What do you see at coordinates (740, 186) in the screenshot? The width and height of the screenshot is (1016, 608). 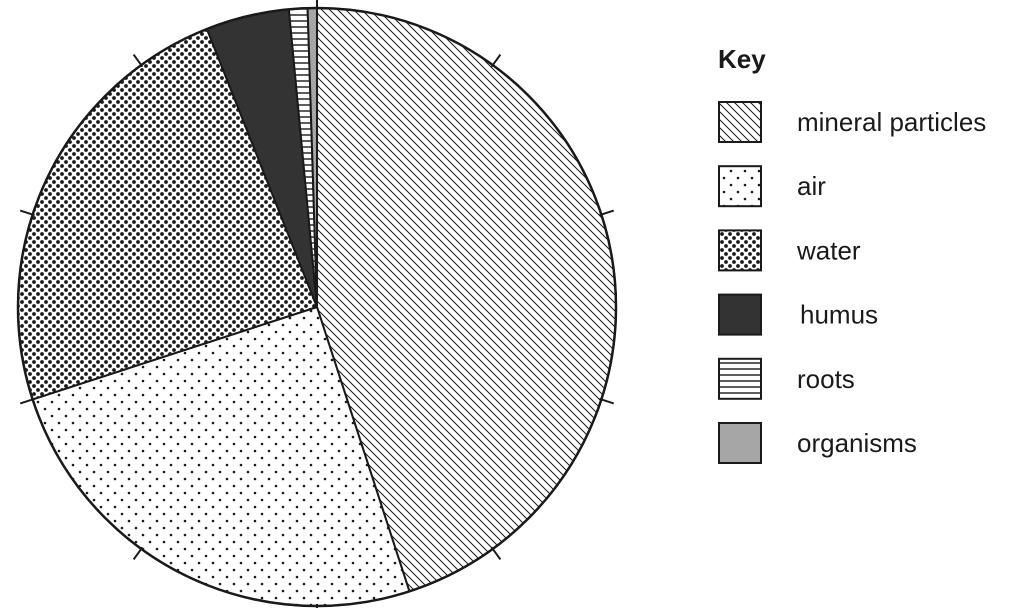 I see `legend-swatch-air` at bounding box center [740, 186].